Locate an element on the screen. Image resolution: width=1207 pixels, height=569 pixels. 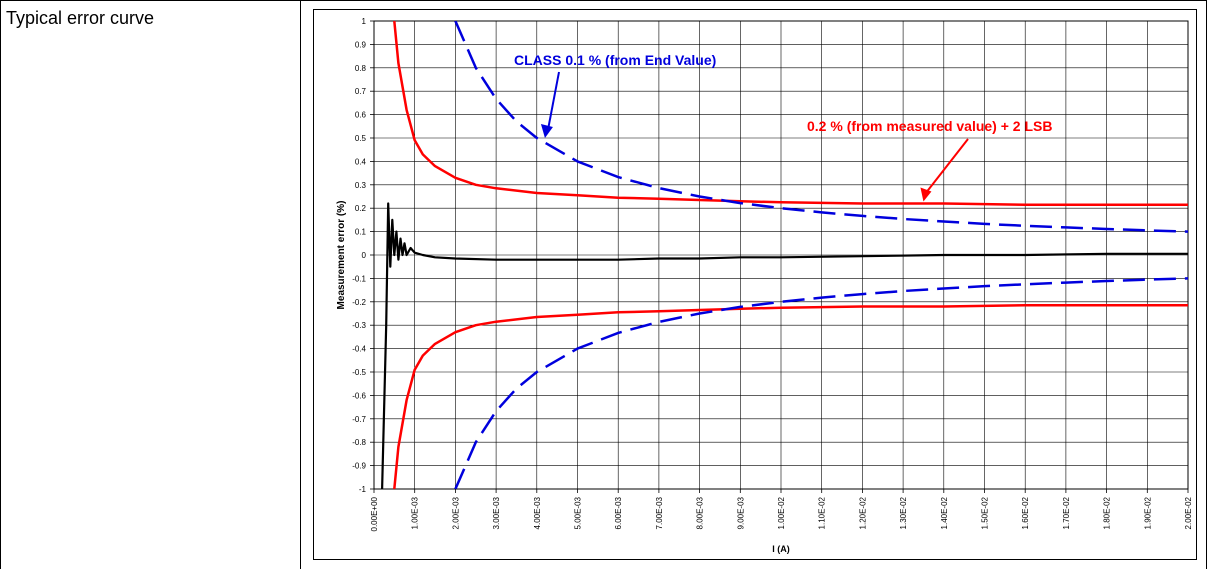
y-tick-label: 0.5 is located at coordinates (361, 138).